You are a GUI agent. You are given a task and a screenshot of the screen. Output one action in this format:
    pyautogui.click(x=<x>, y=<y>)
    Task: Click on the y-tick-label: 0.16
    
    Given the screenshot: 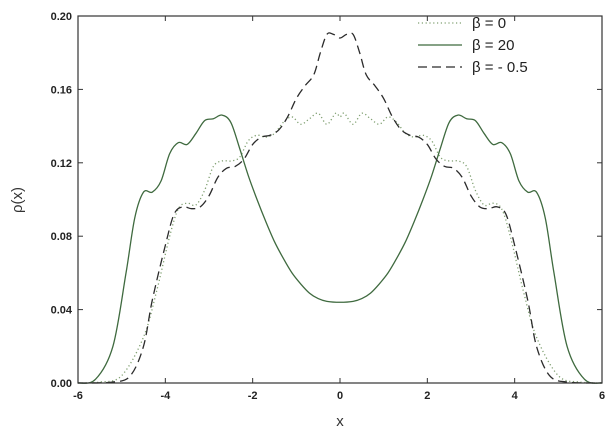 What is the action you would take?
    pyautogui.click(x=61, y=90)
    